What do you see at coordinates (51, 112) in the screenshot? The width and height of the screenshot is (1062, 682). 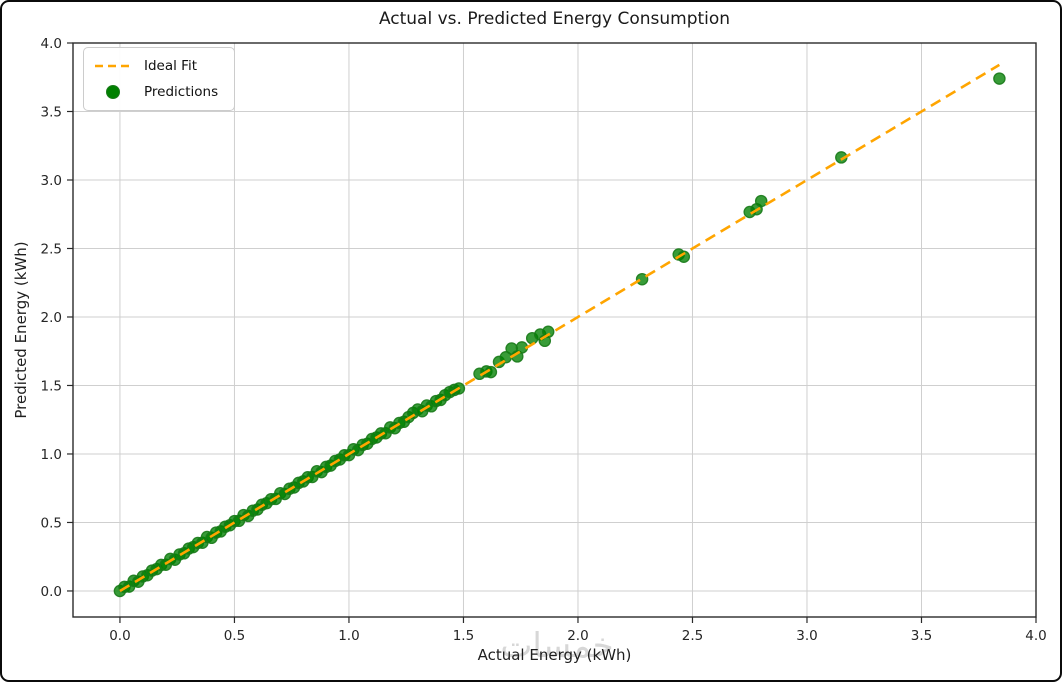 I see `y-tick-label: 3.5` at bounding box center [51, 112].